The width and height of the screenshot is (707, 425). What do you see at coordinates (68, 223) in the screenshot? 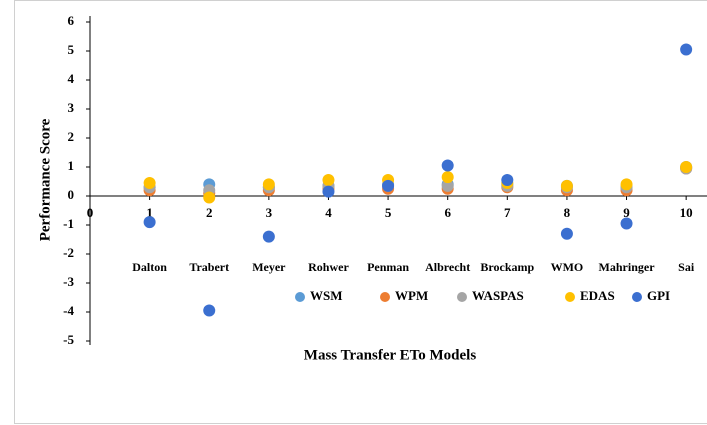
I see `y-tick-label: -1` at bounding box center [68, 223].